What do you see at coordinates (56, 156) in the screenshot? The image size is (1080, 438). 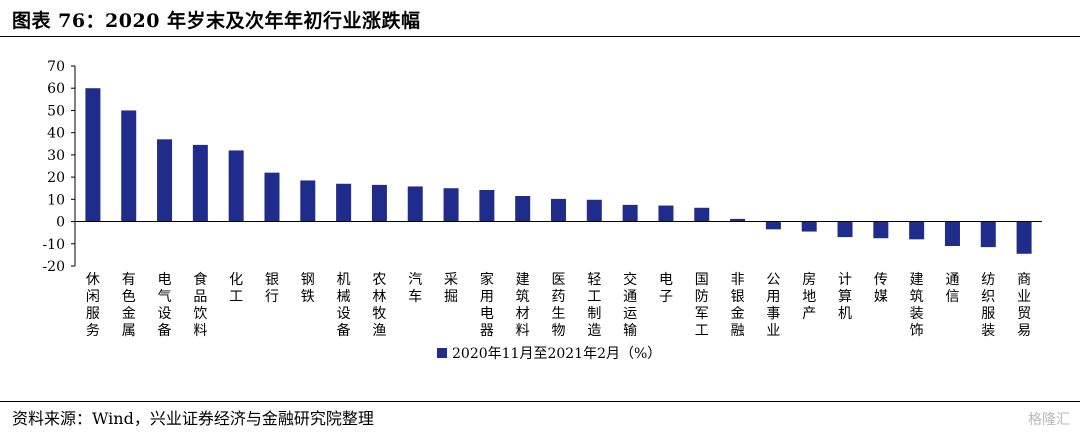 I see `y-tick-label: 30` at bounding box center [56, 156].